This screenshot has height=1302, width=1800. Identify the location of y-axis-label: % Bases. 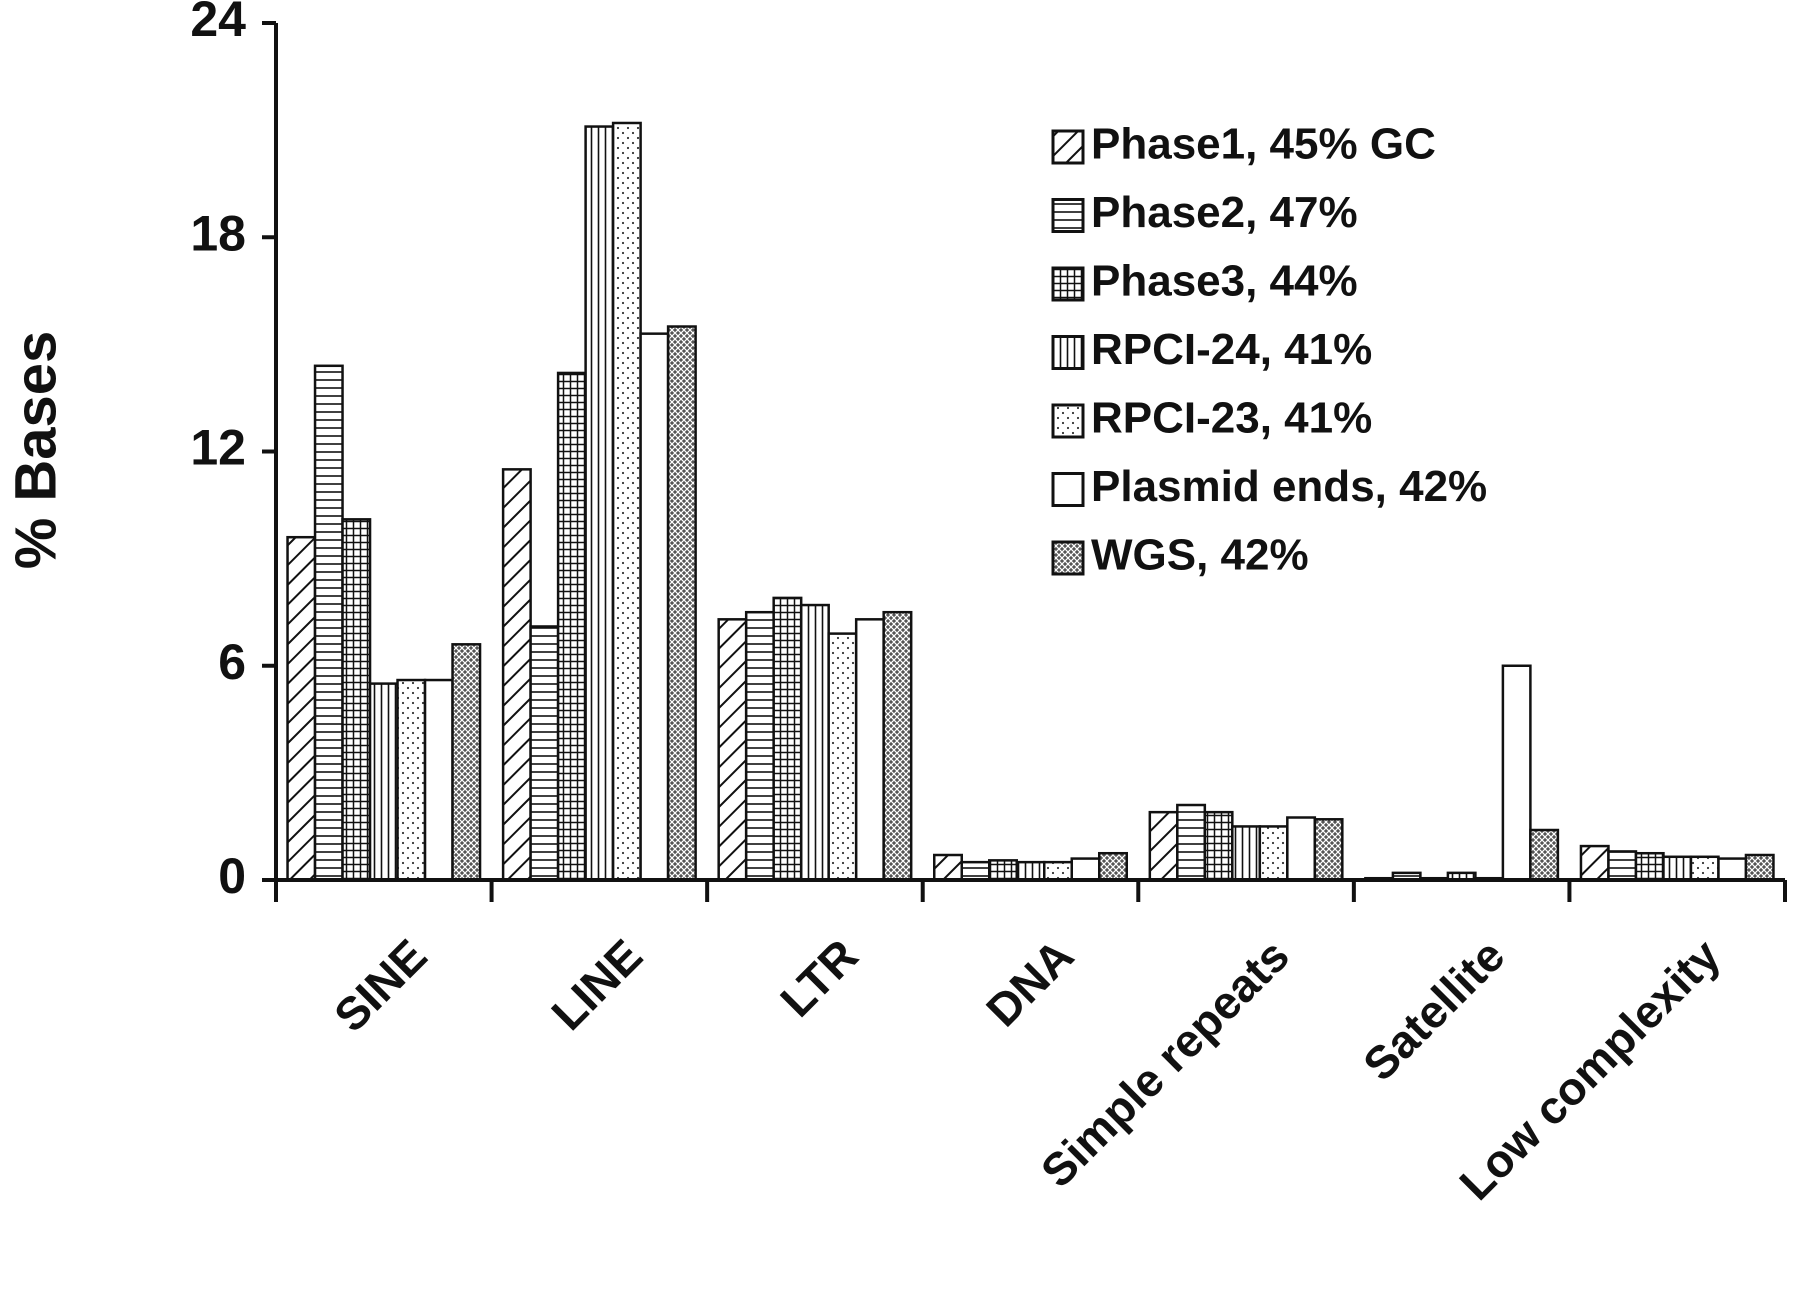
(35, 450).